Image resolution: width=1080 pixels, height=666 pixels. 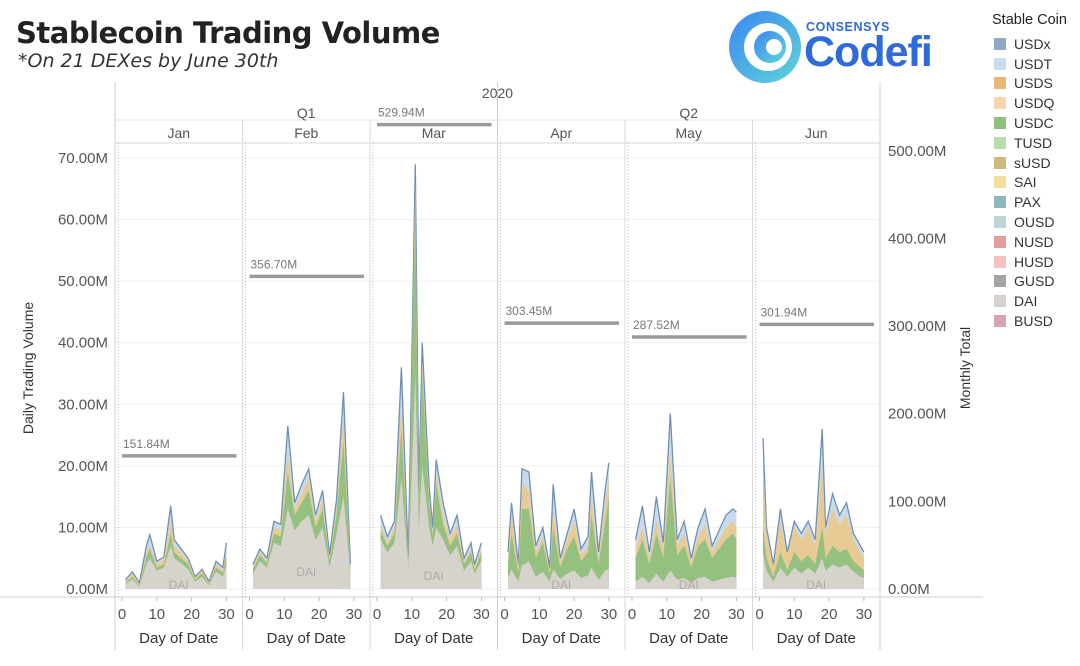 What do you see at coordinates (83, 220) in the screenshot?
I see `y-tick-label: 60.00M` at bounding box center [83, 220].